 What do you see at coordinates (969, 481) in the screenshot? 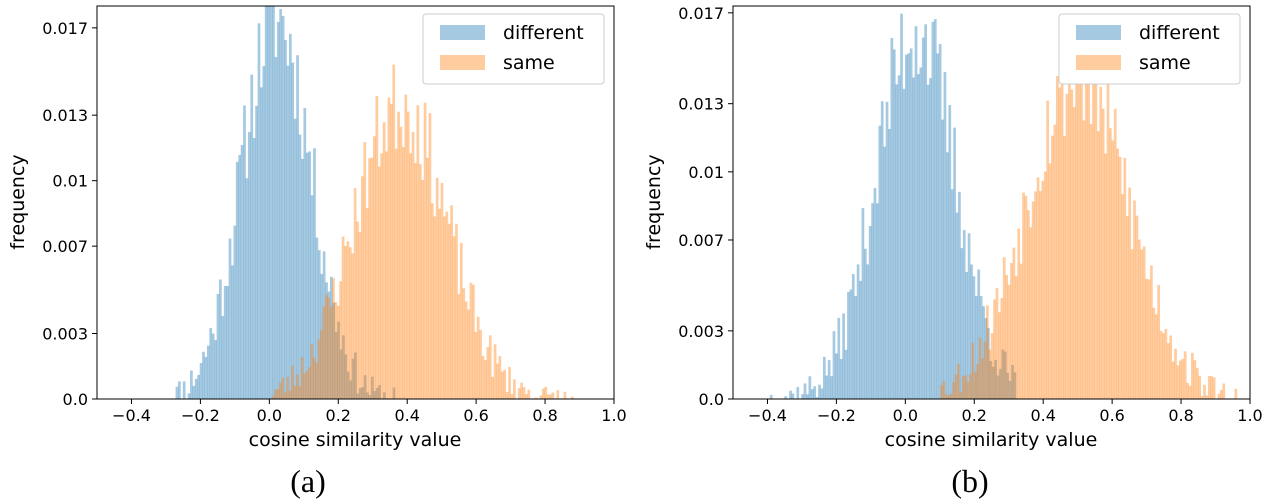
I see `caption-b: (b)` at bounding box center [969, 481].